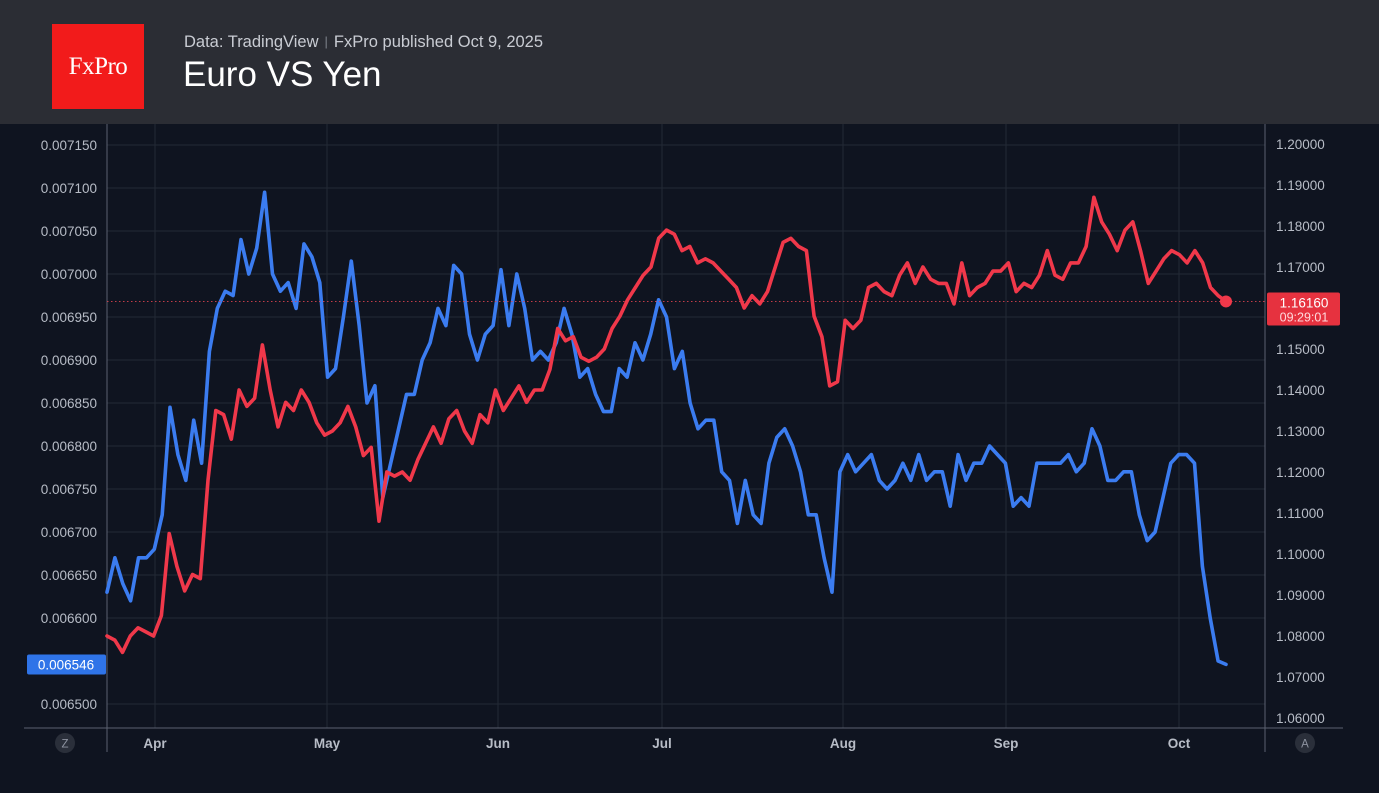 This screenshot has height=793, width=1379. I want to click on a-button-label: A, so click(1305, 745).